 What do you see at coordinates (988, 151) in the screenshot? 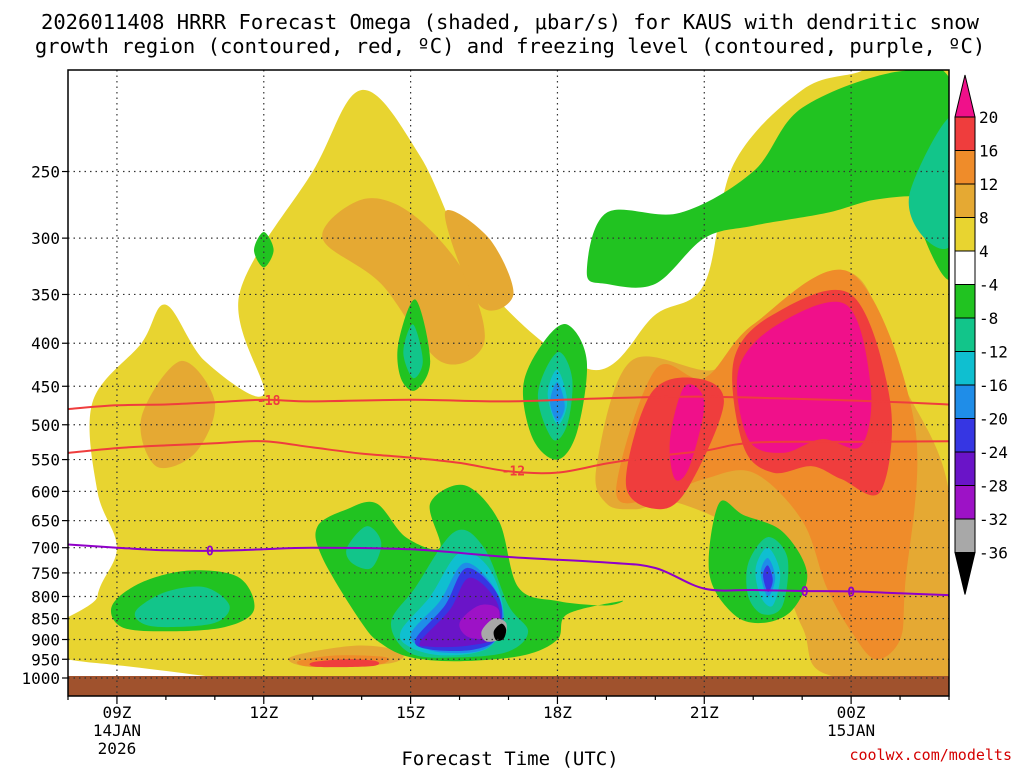
I see `colorbar-label-1: 16` at bounding box center [988, 151].